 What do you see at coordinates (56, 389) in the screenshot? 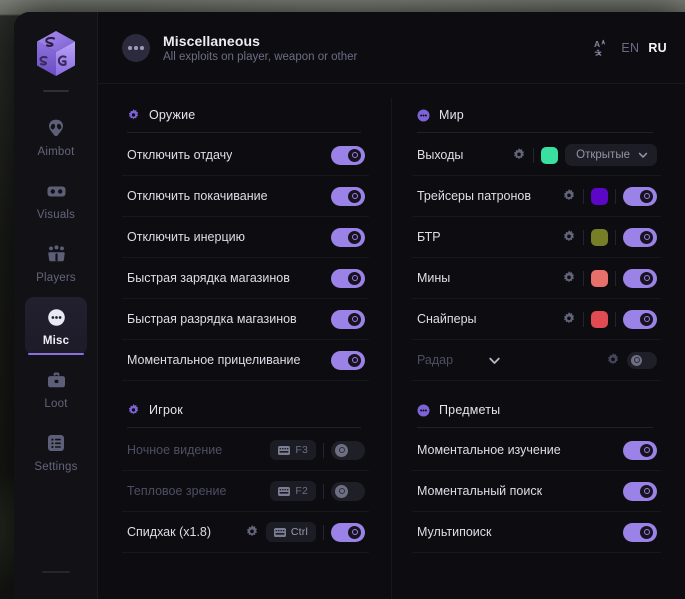
I see `sidebar-item-loot: Loot` at bounding box center [56, 389].